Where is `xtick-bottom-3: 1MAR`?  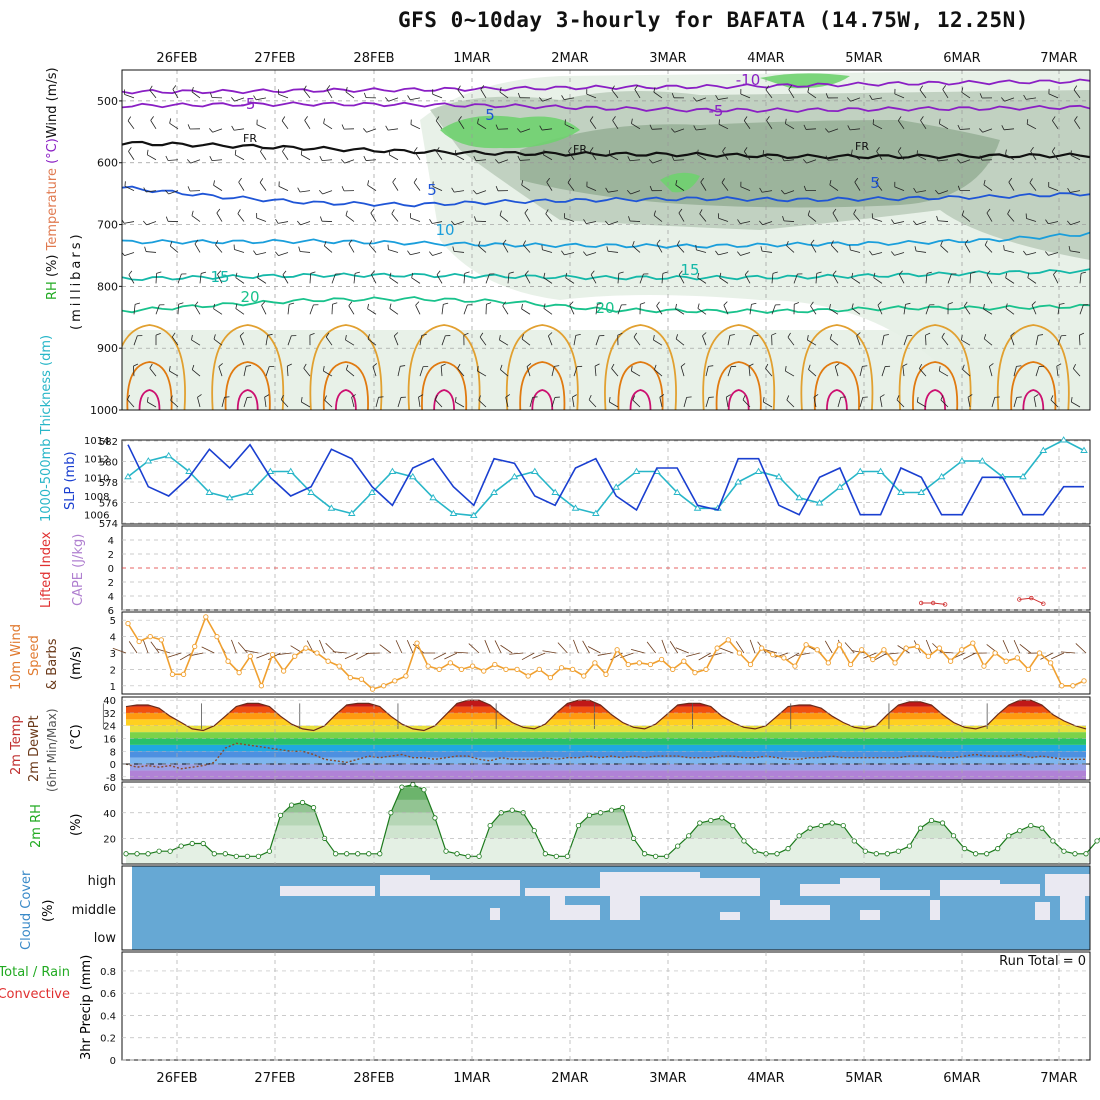
xtick-bottom-3: 1MAR is located at coordinates (471, 1078).